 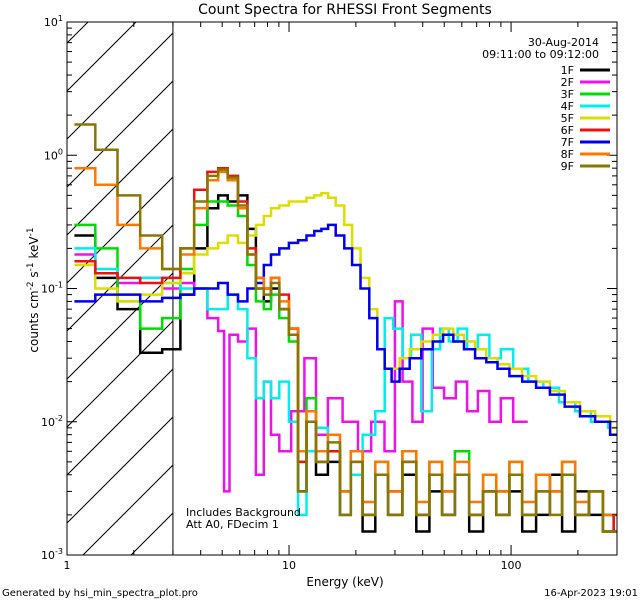 I want to click on y-tick-label: 10⁻¹, so click(x=52, y=288).